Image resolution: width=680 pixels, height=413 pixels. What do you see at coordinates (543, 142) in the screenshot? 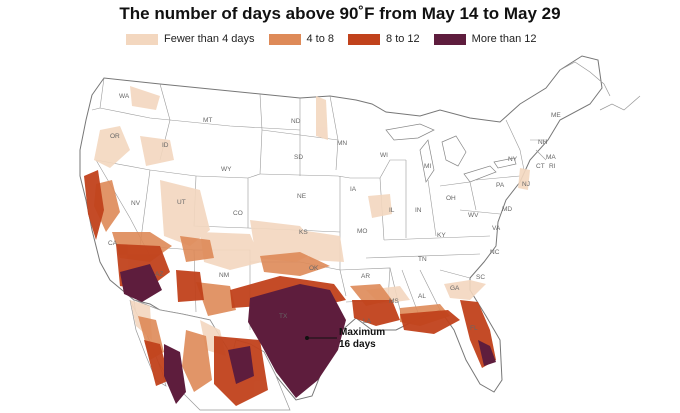
I see `state-label-nh: NH` at bounding box center [543, 142].